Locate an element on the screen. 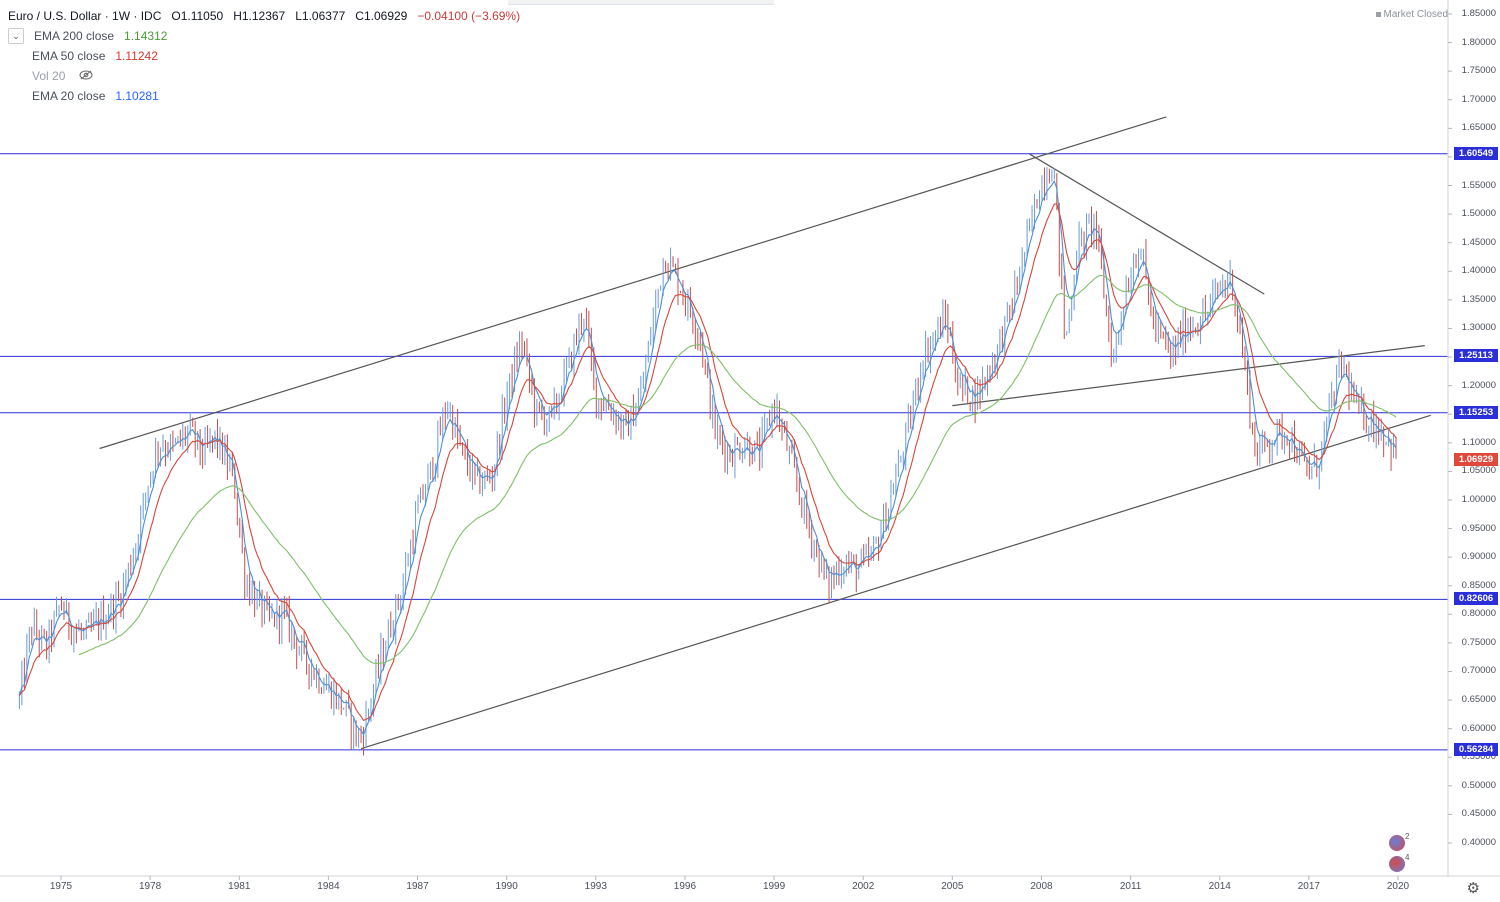 This screenshot has width=1500, height=902. price-tick-label: 1.65000 is located at coordinates (1478, 128).